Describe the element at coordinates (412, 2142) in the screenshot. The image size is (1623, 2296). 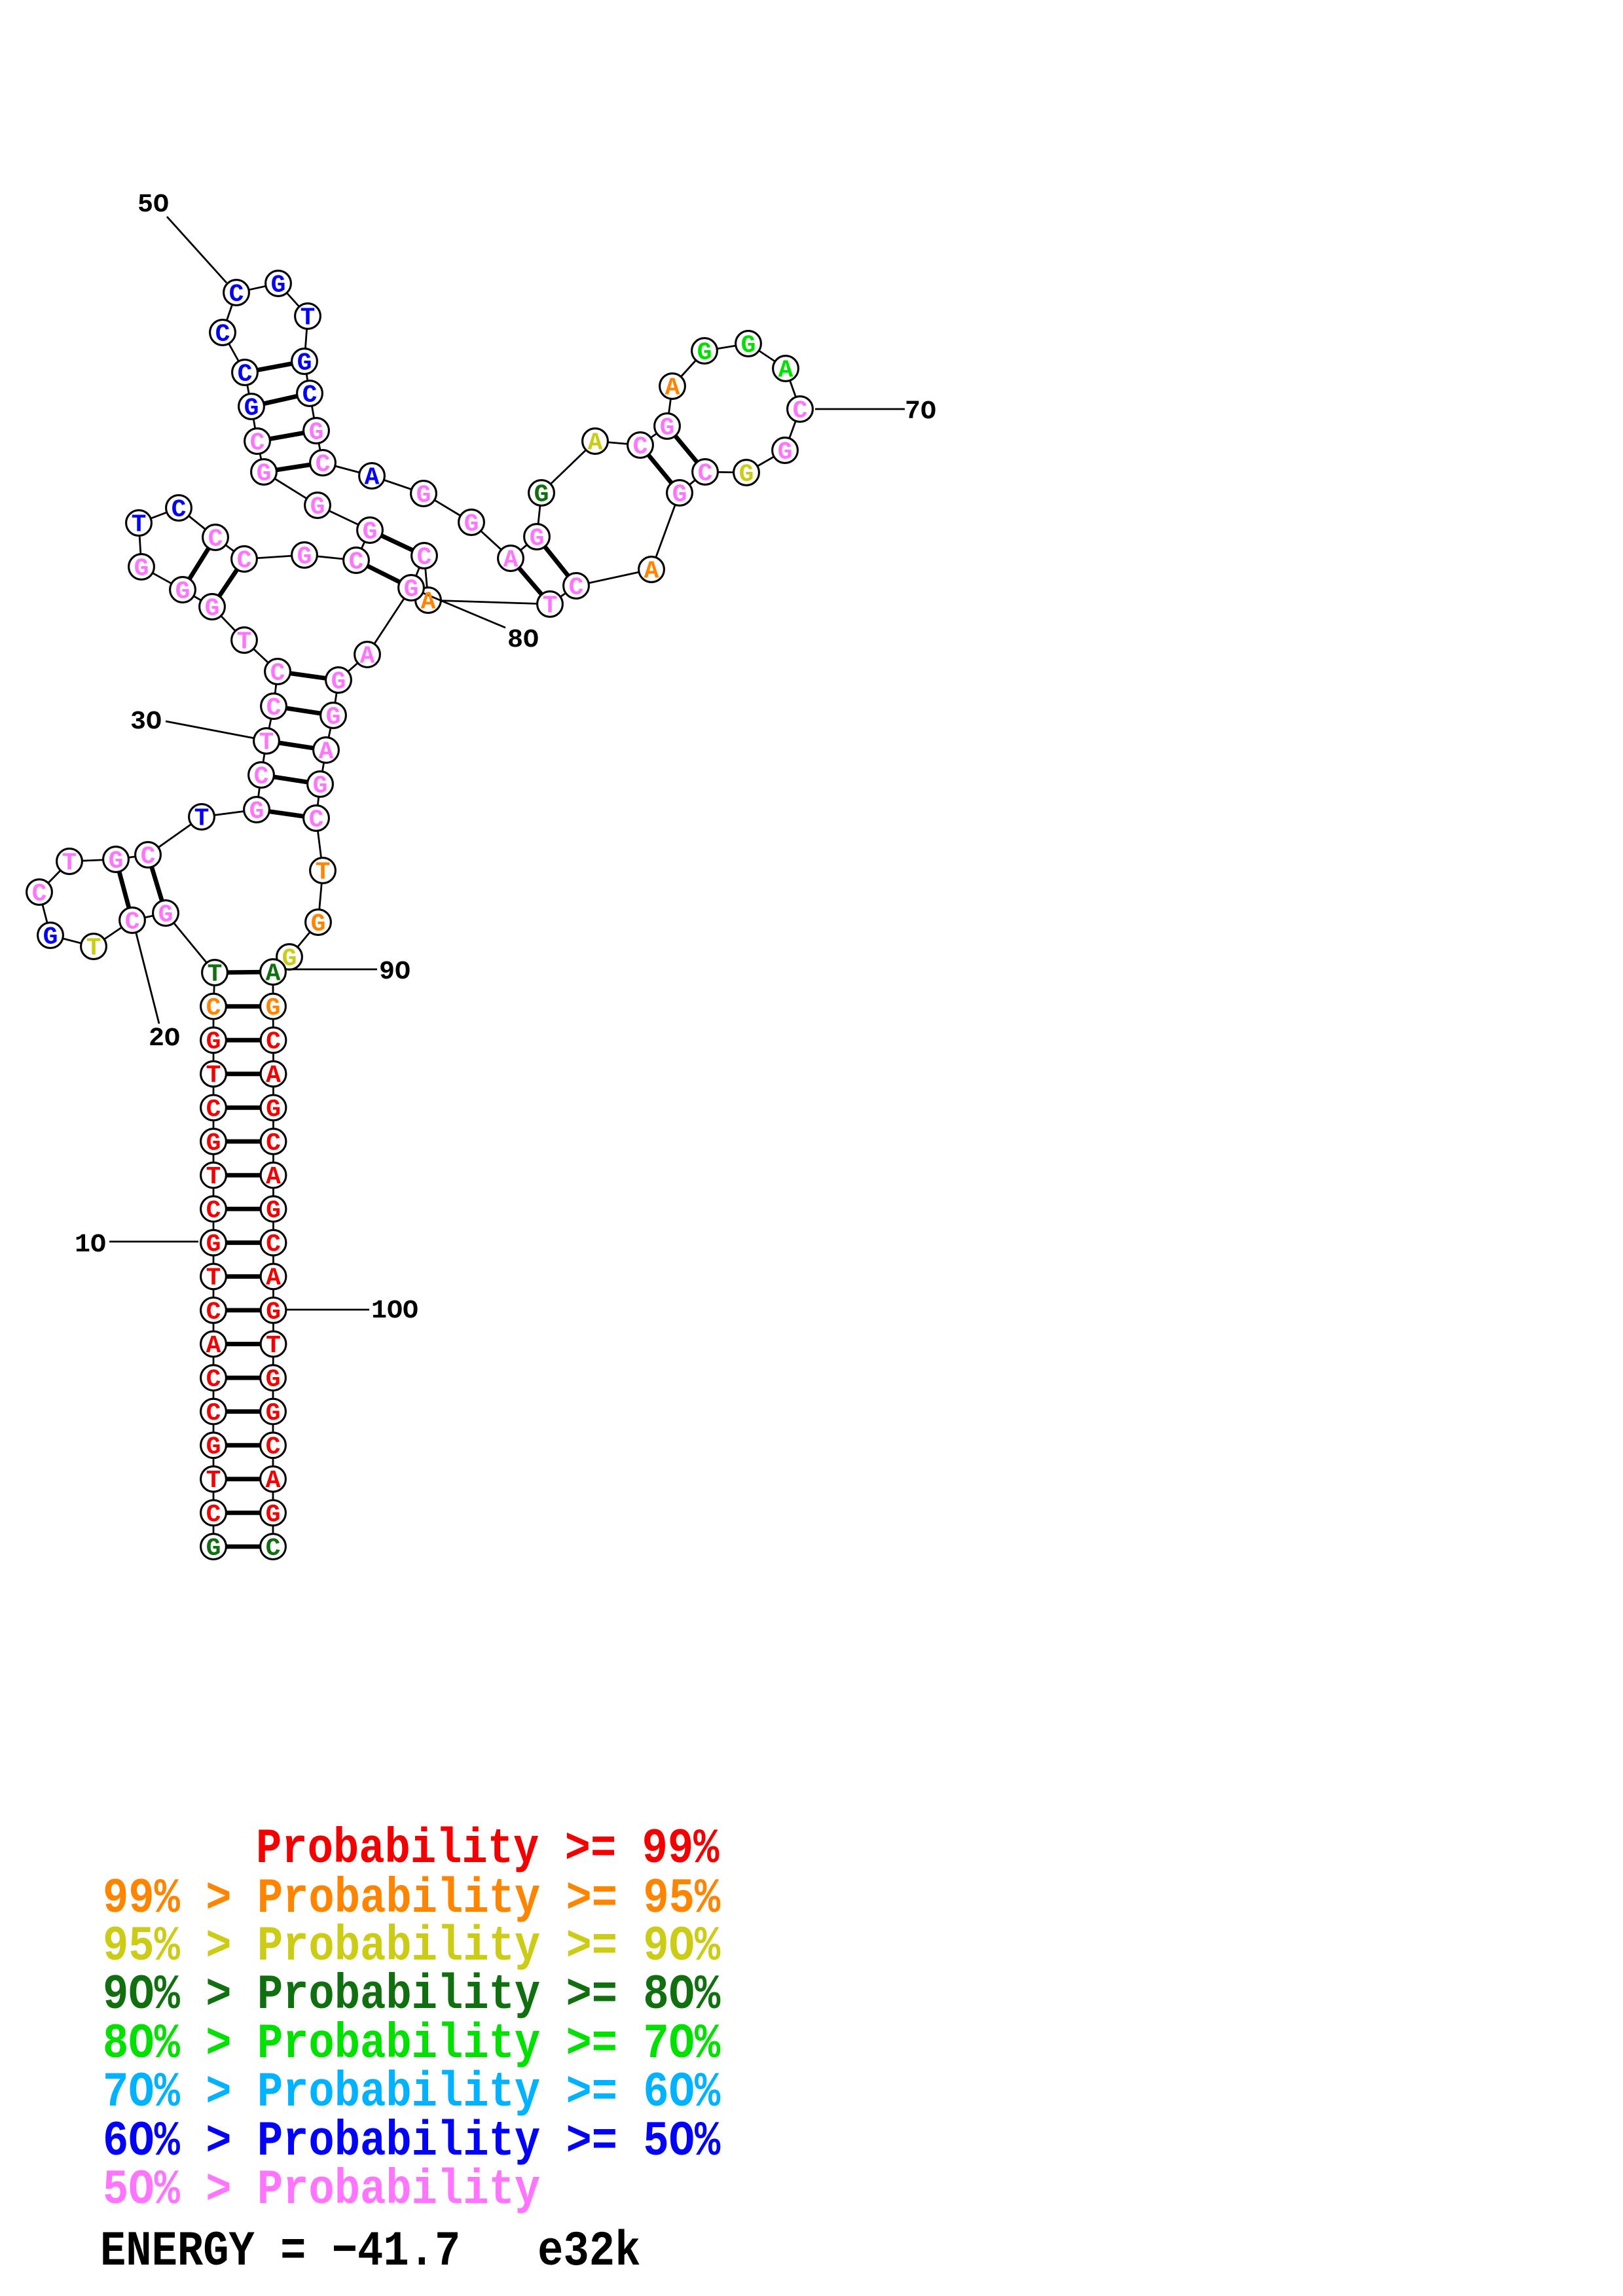
I see `svg-text: 6O% > Probability >= 5O%` at that location.